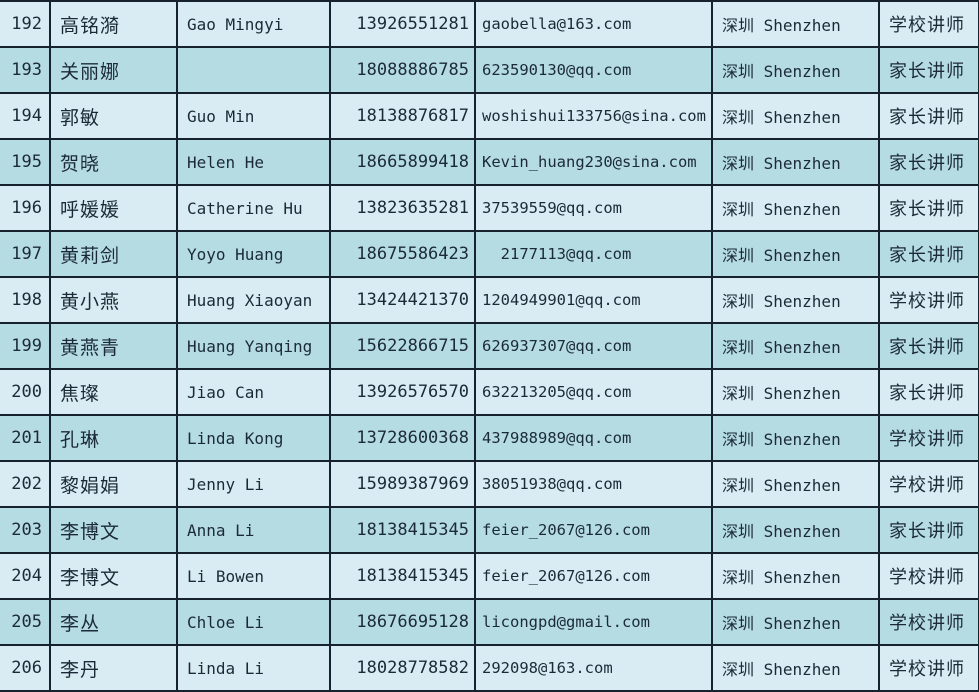  What do you see at coordinates (253, 530) in the screenshot?
I see `english-name-cell: Anna Li` at bounding box center [253, 530].